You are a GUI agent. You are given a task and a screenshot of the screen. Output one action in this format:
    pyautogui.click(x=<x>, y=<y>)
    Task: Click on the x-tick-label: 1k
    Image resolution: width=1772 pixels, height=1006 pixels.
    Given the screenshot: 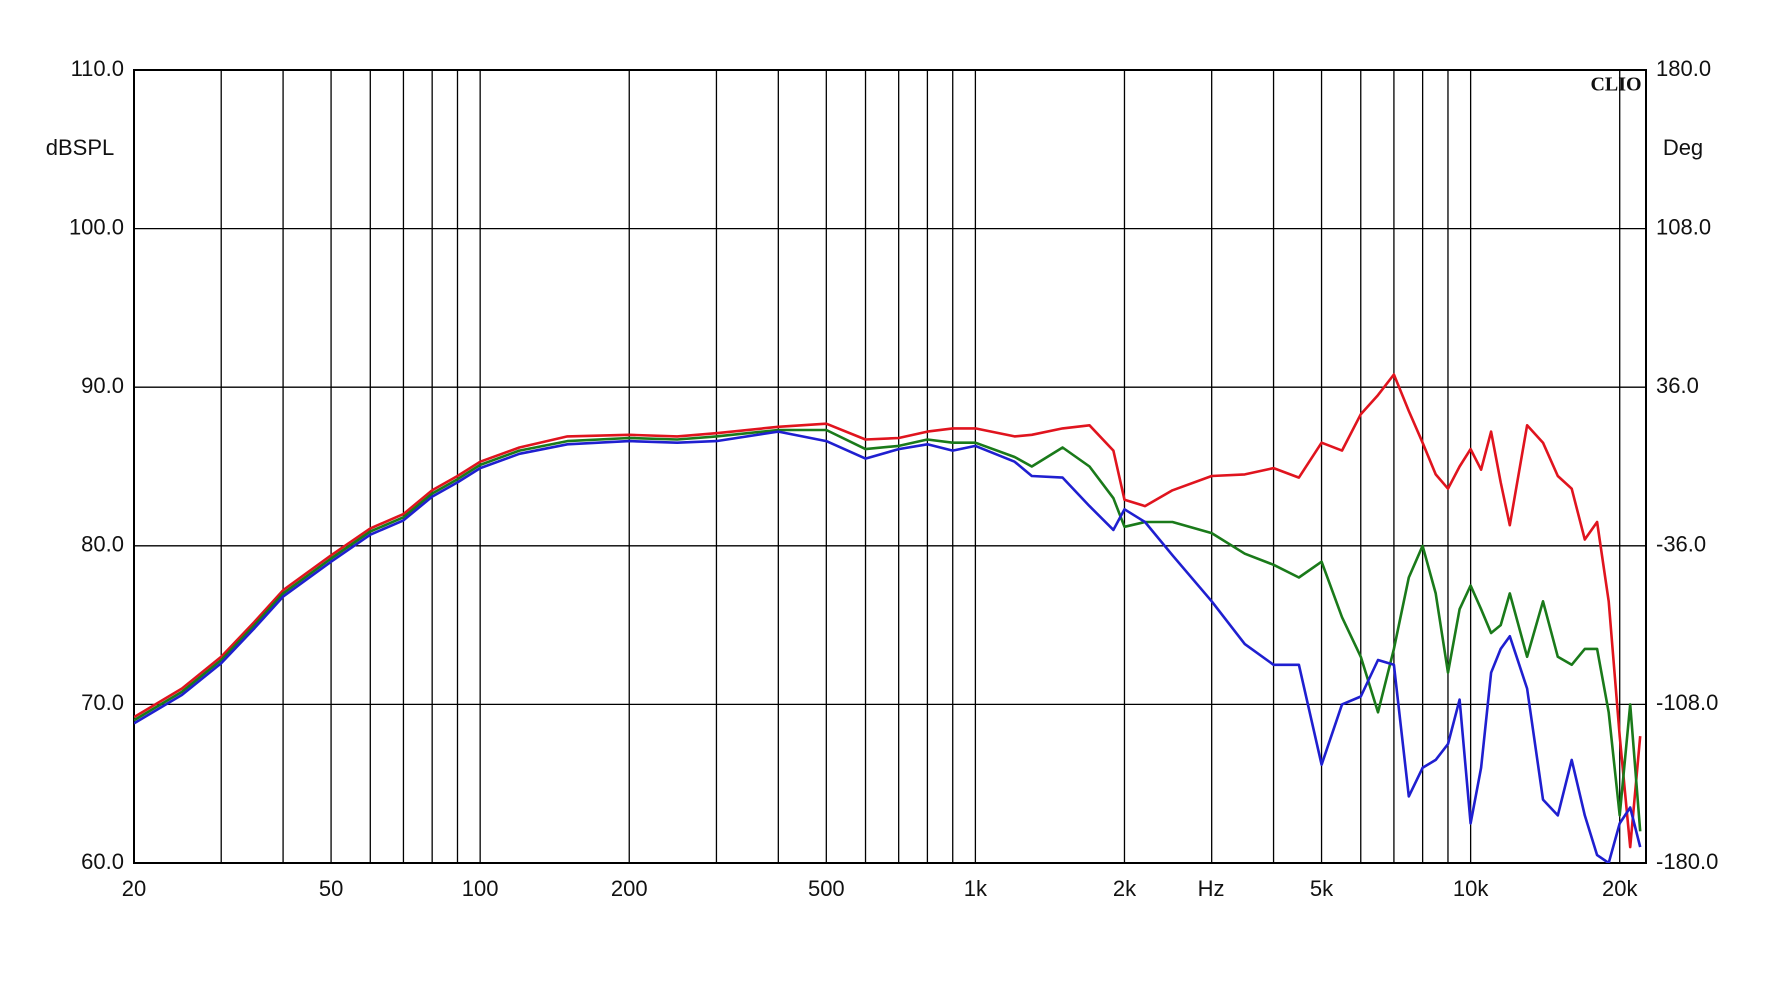 What is the action you would take?
    pyautogui.click(x=976, y=888)
    